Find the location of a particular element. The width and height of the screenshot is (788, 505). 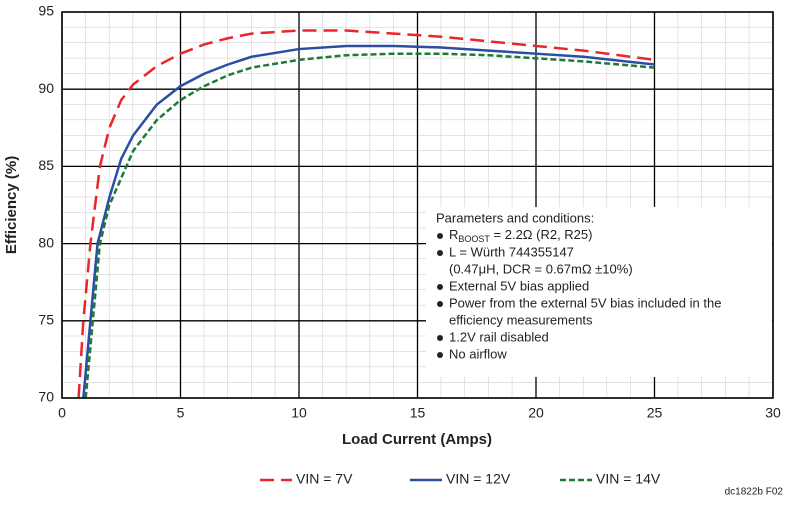

annotation-subscript: BOOST is located at coordinates (474, 239).